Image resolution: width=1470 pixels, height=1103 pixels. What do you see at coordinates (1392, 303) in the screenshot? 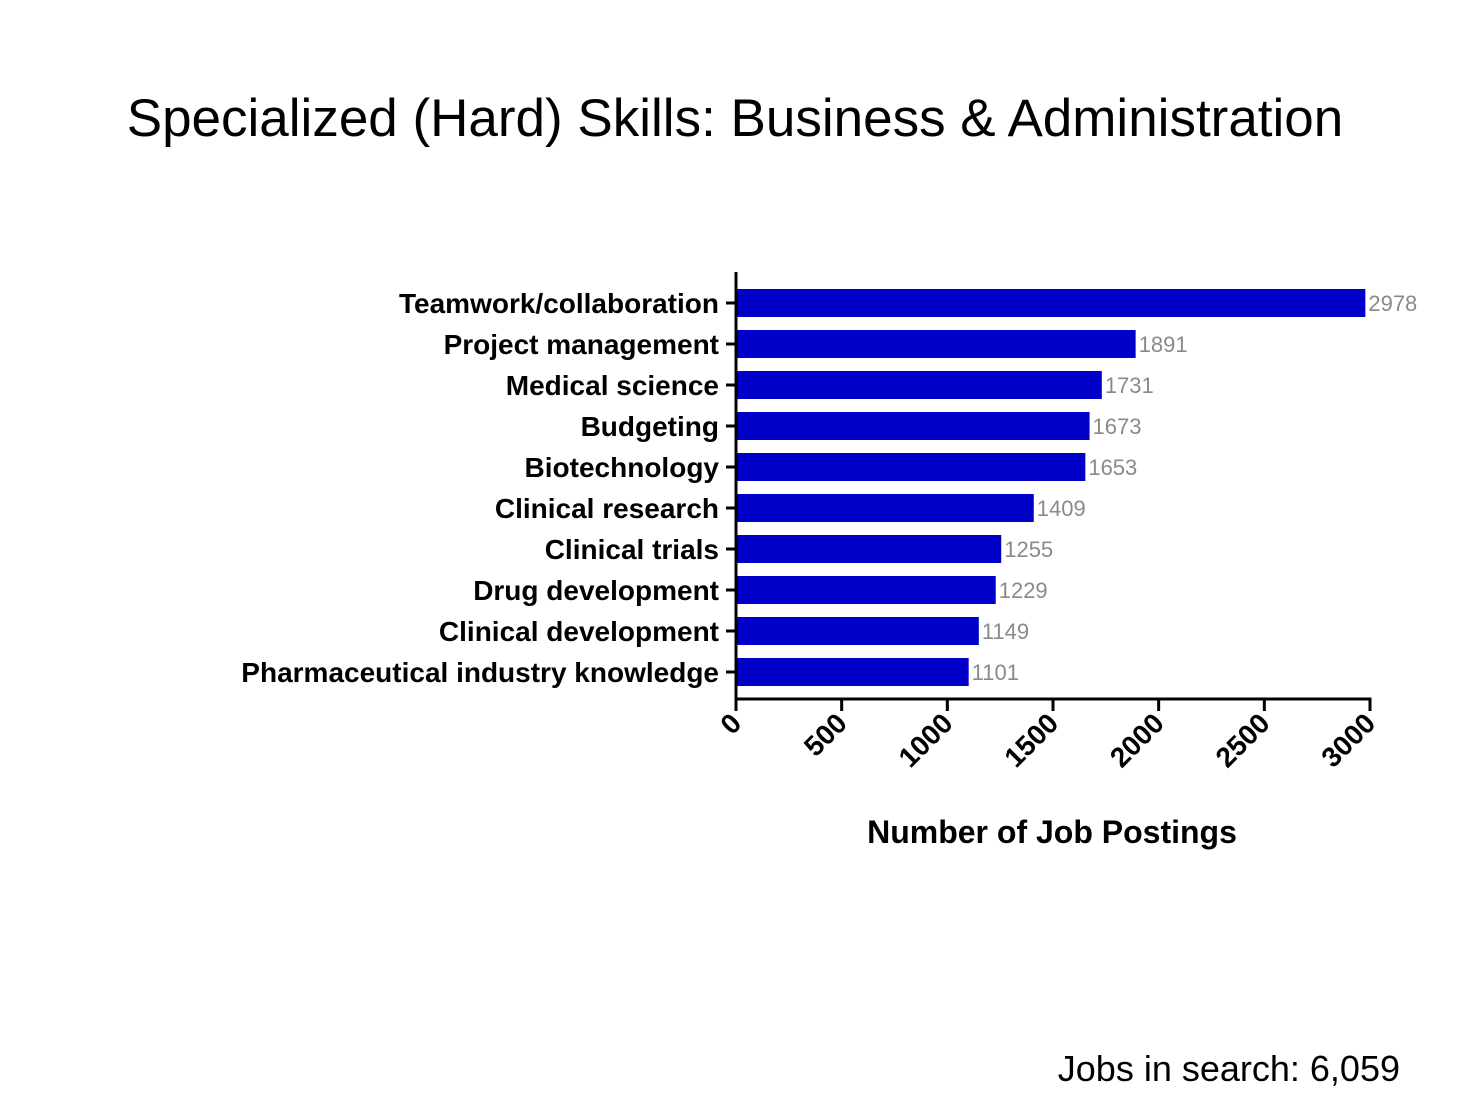
I see `bar-value-label: 2978` at bounding box center [1392, 303].